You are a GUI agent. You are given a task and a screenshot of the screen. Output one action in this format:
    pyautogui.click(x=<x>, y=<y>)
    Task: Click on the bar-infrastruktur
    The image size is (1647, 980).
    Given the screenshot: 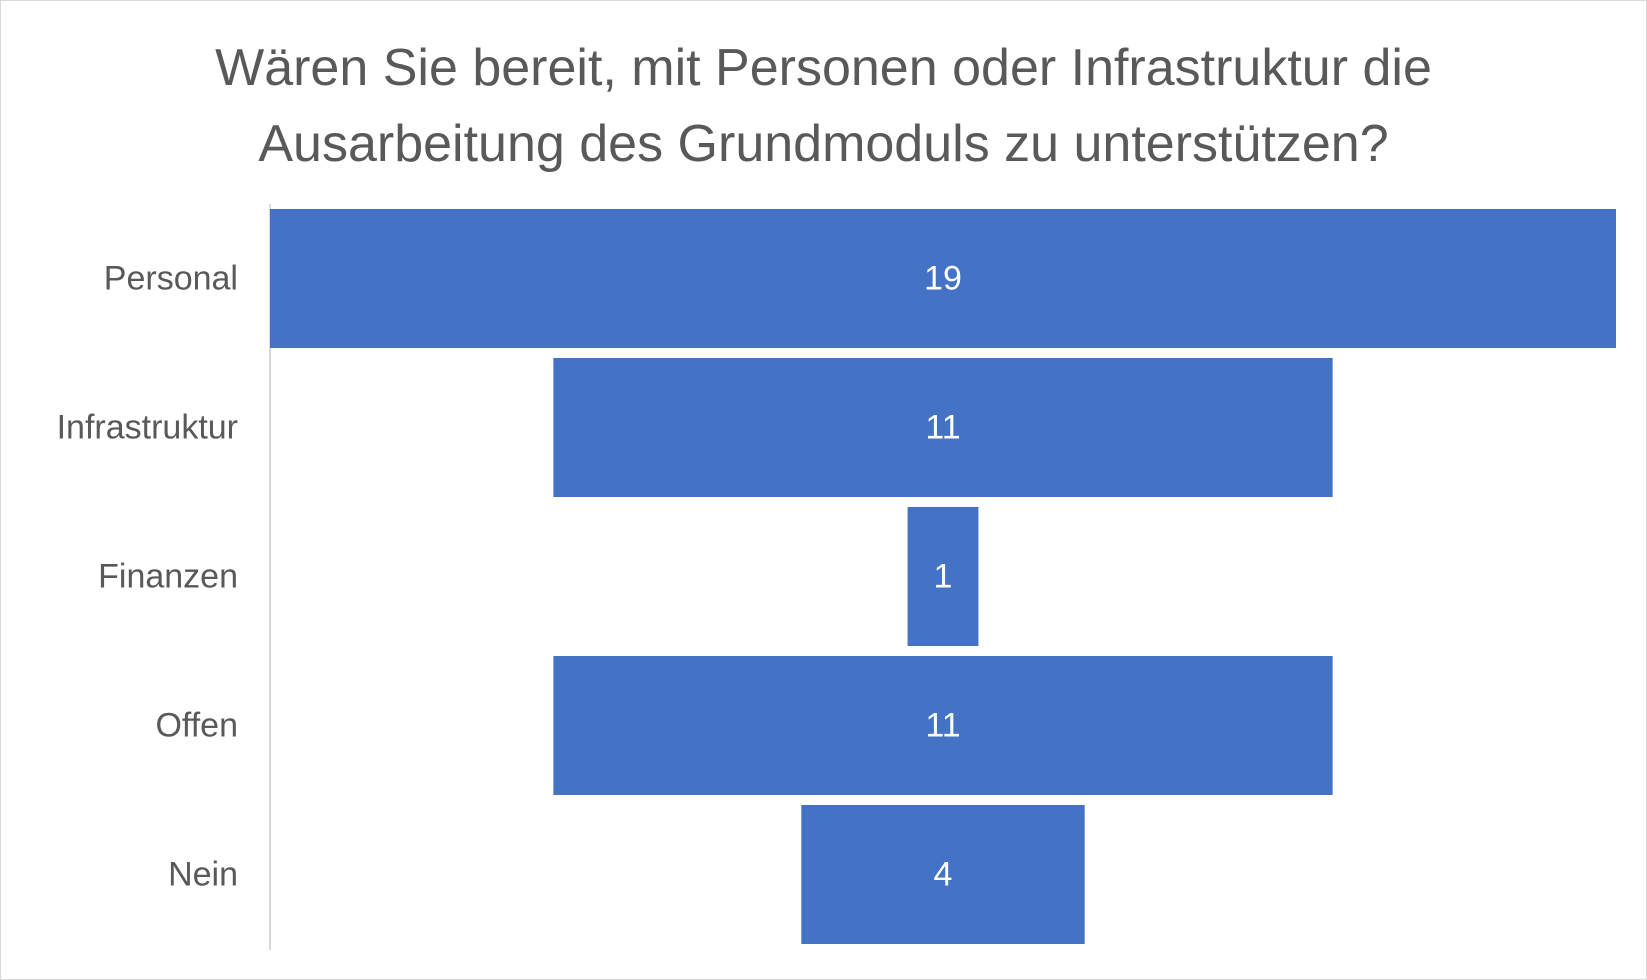 What is the action you would take?
    pyautogui.click(x=943, y=427)
    